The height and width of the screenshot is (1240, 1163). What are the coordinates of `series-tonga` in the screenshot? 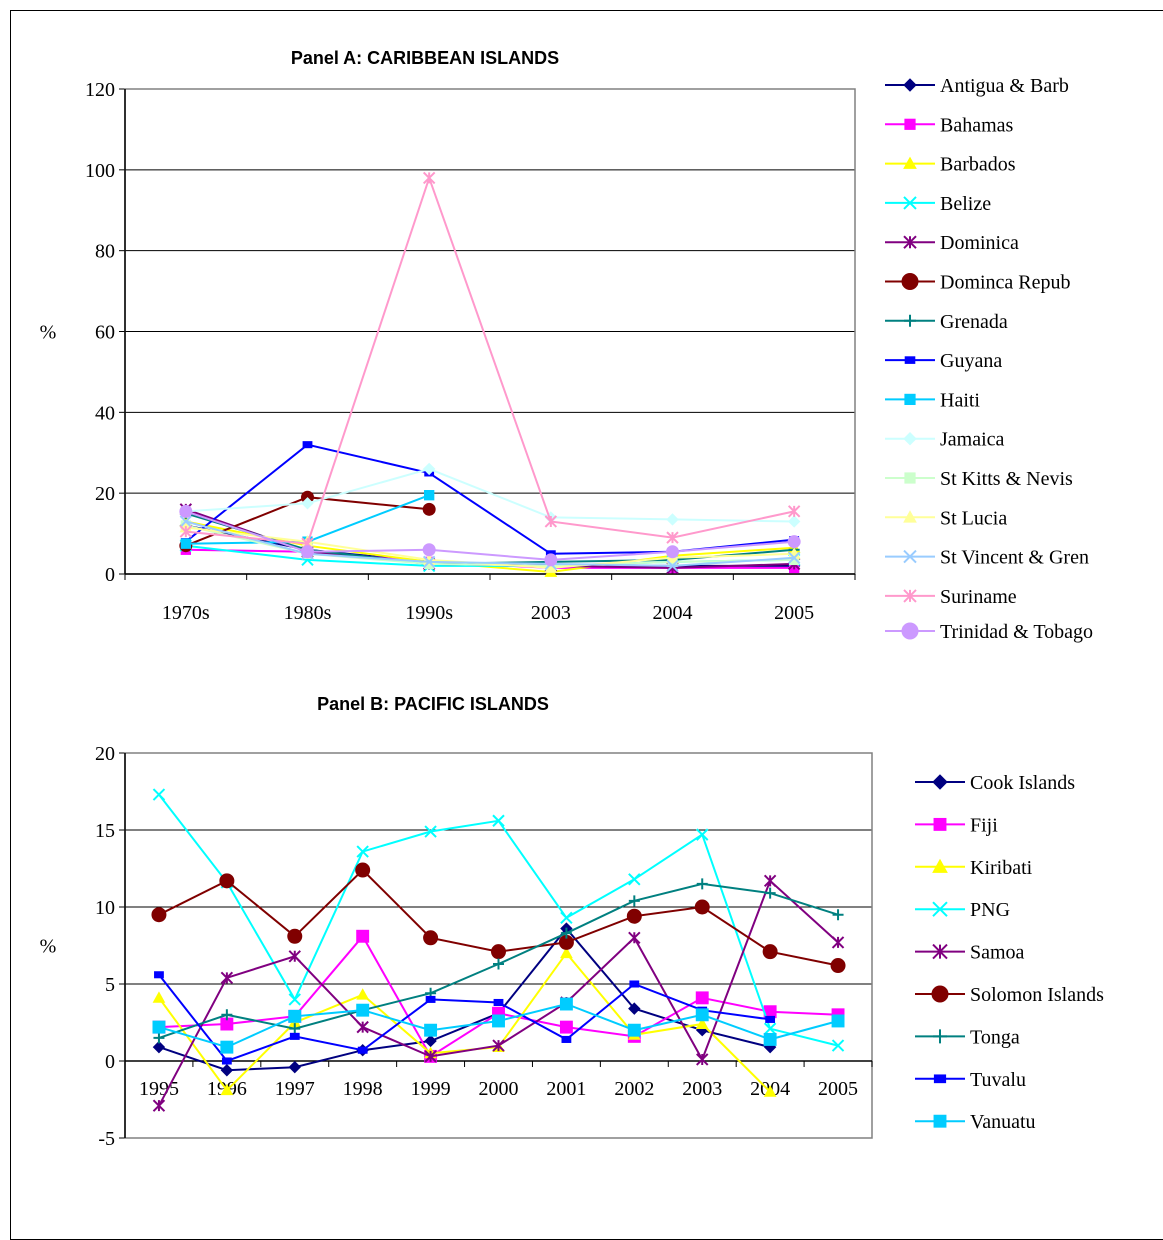 It's located at (498, 961).